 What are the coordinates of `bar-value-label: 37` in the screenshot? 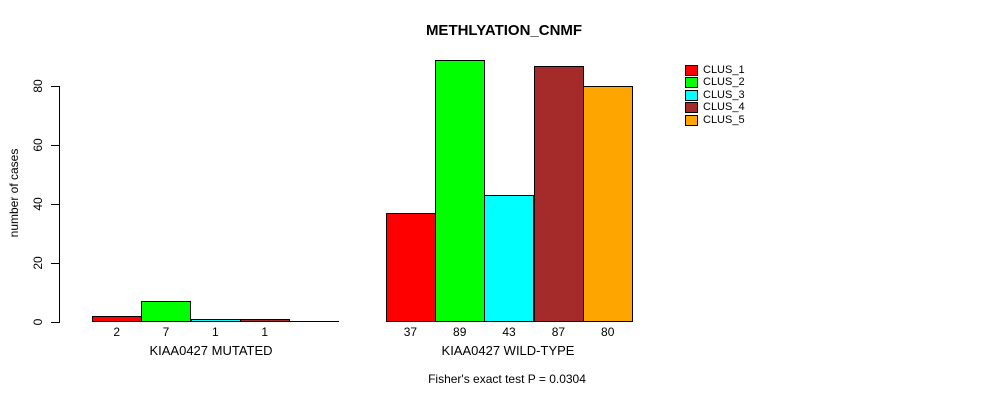 It's located at (410, 332).